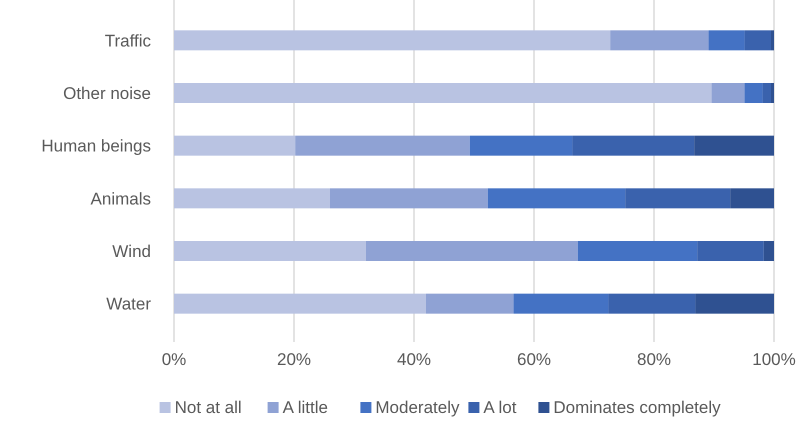 This screenshot has height=426, width=802. Describe the element at coordinates (131, 251) in the screenshot. I see `y-tick-label: Wind` at that location.